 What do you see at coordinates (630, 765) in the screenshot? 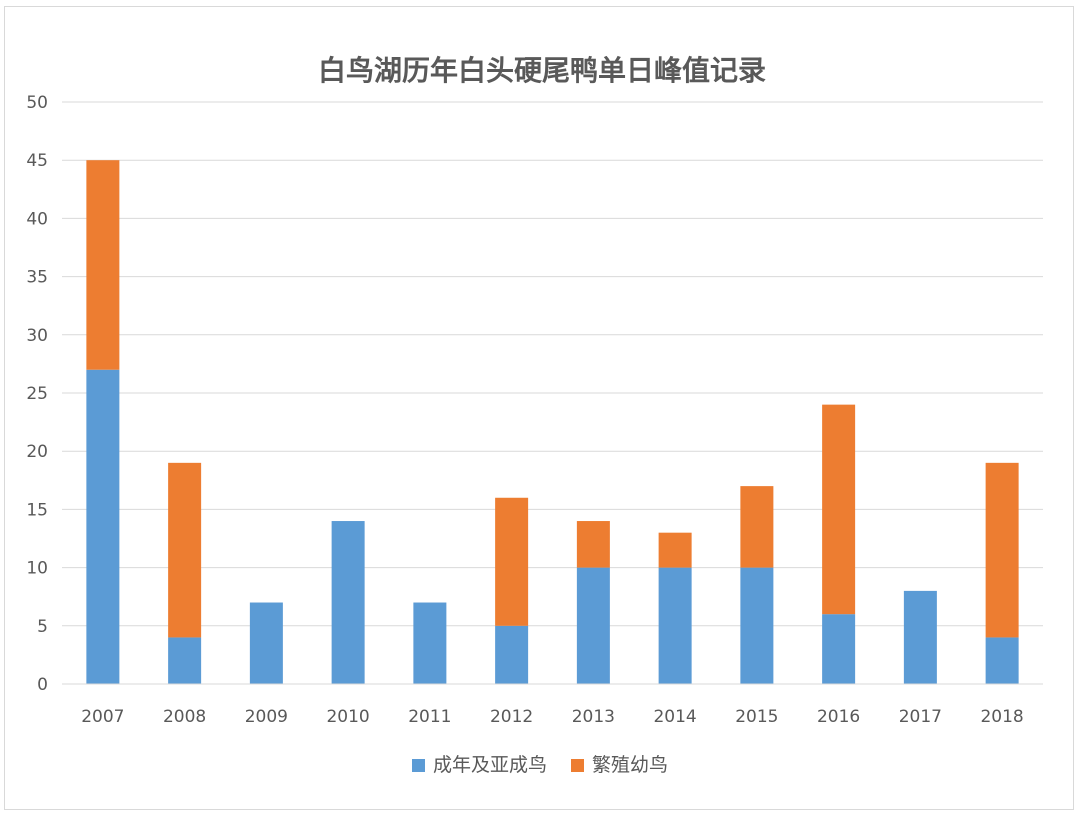
I see `legend-label-series-2: 繁殖幼鸟` at bounding box center [630, 765].